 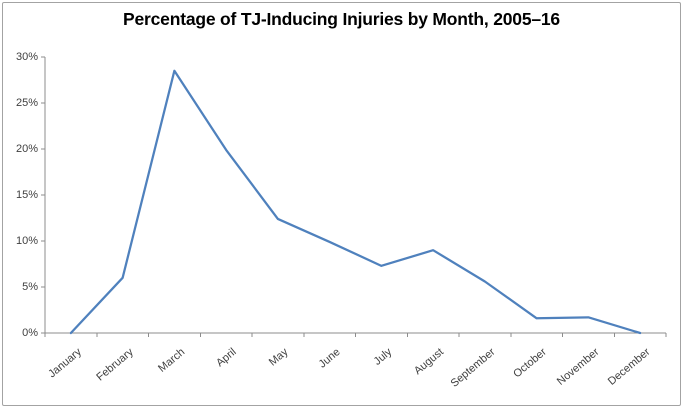 I want to click on y-axis-tick-label: 15%, so click(x=26, y=194).